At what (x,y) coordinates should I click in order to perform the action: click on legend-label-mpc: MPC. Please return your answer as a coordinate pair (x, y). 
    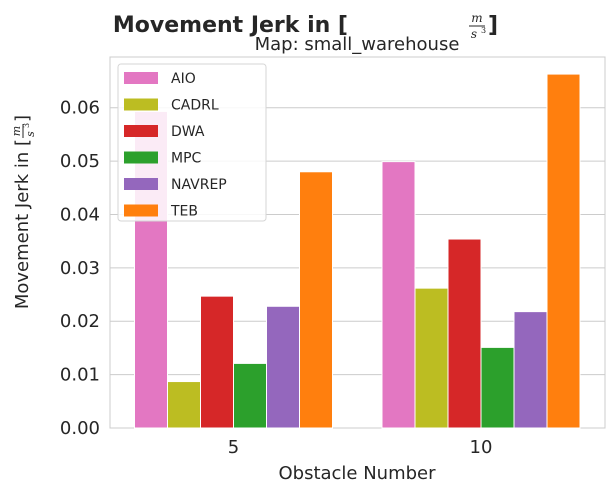
    Looking at the image, I should click on (186, 159).